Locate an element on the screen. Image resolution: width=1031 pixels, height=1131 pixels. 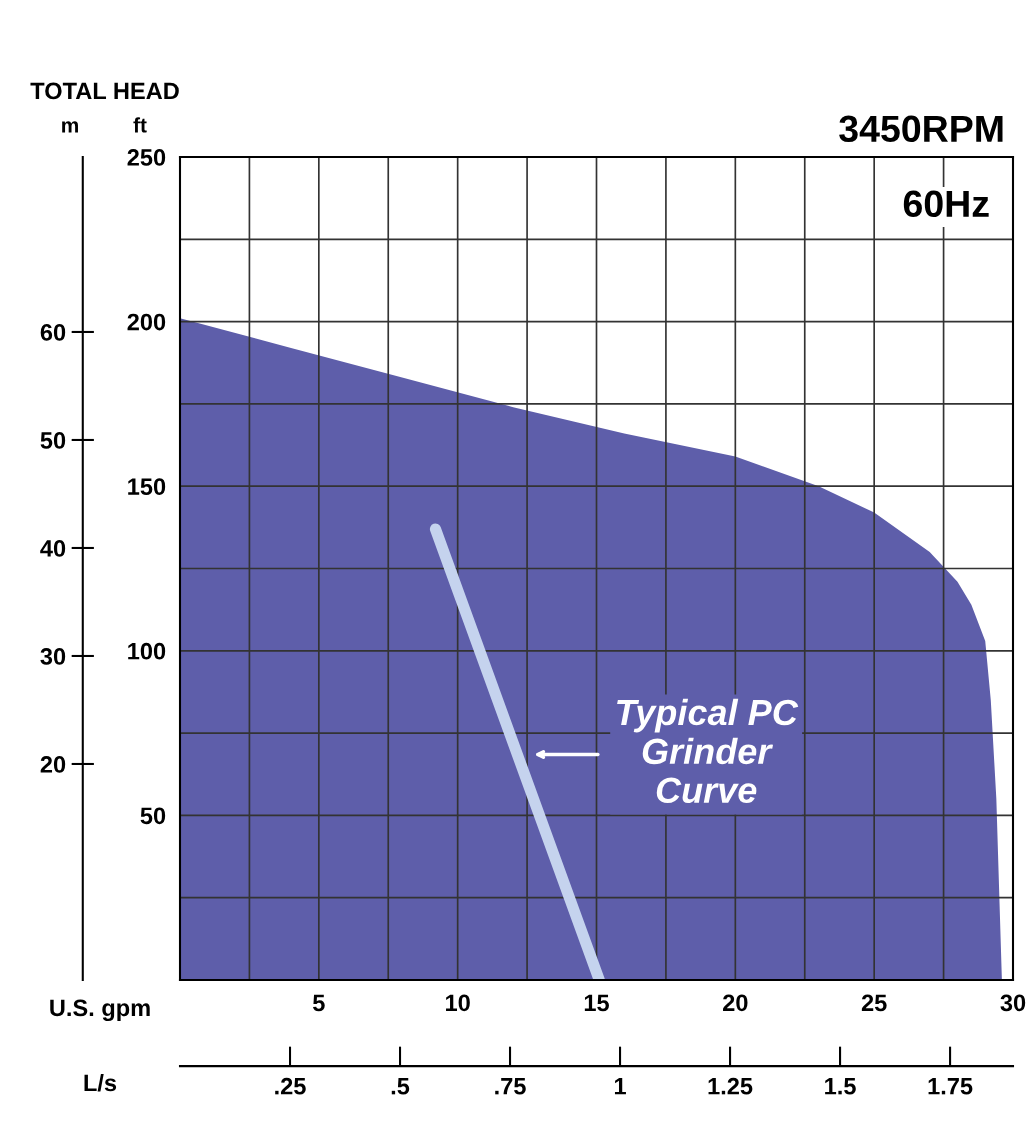
y-tick-label: 250 is located at coordinates (146, 157).